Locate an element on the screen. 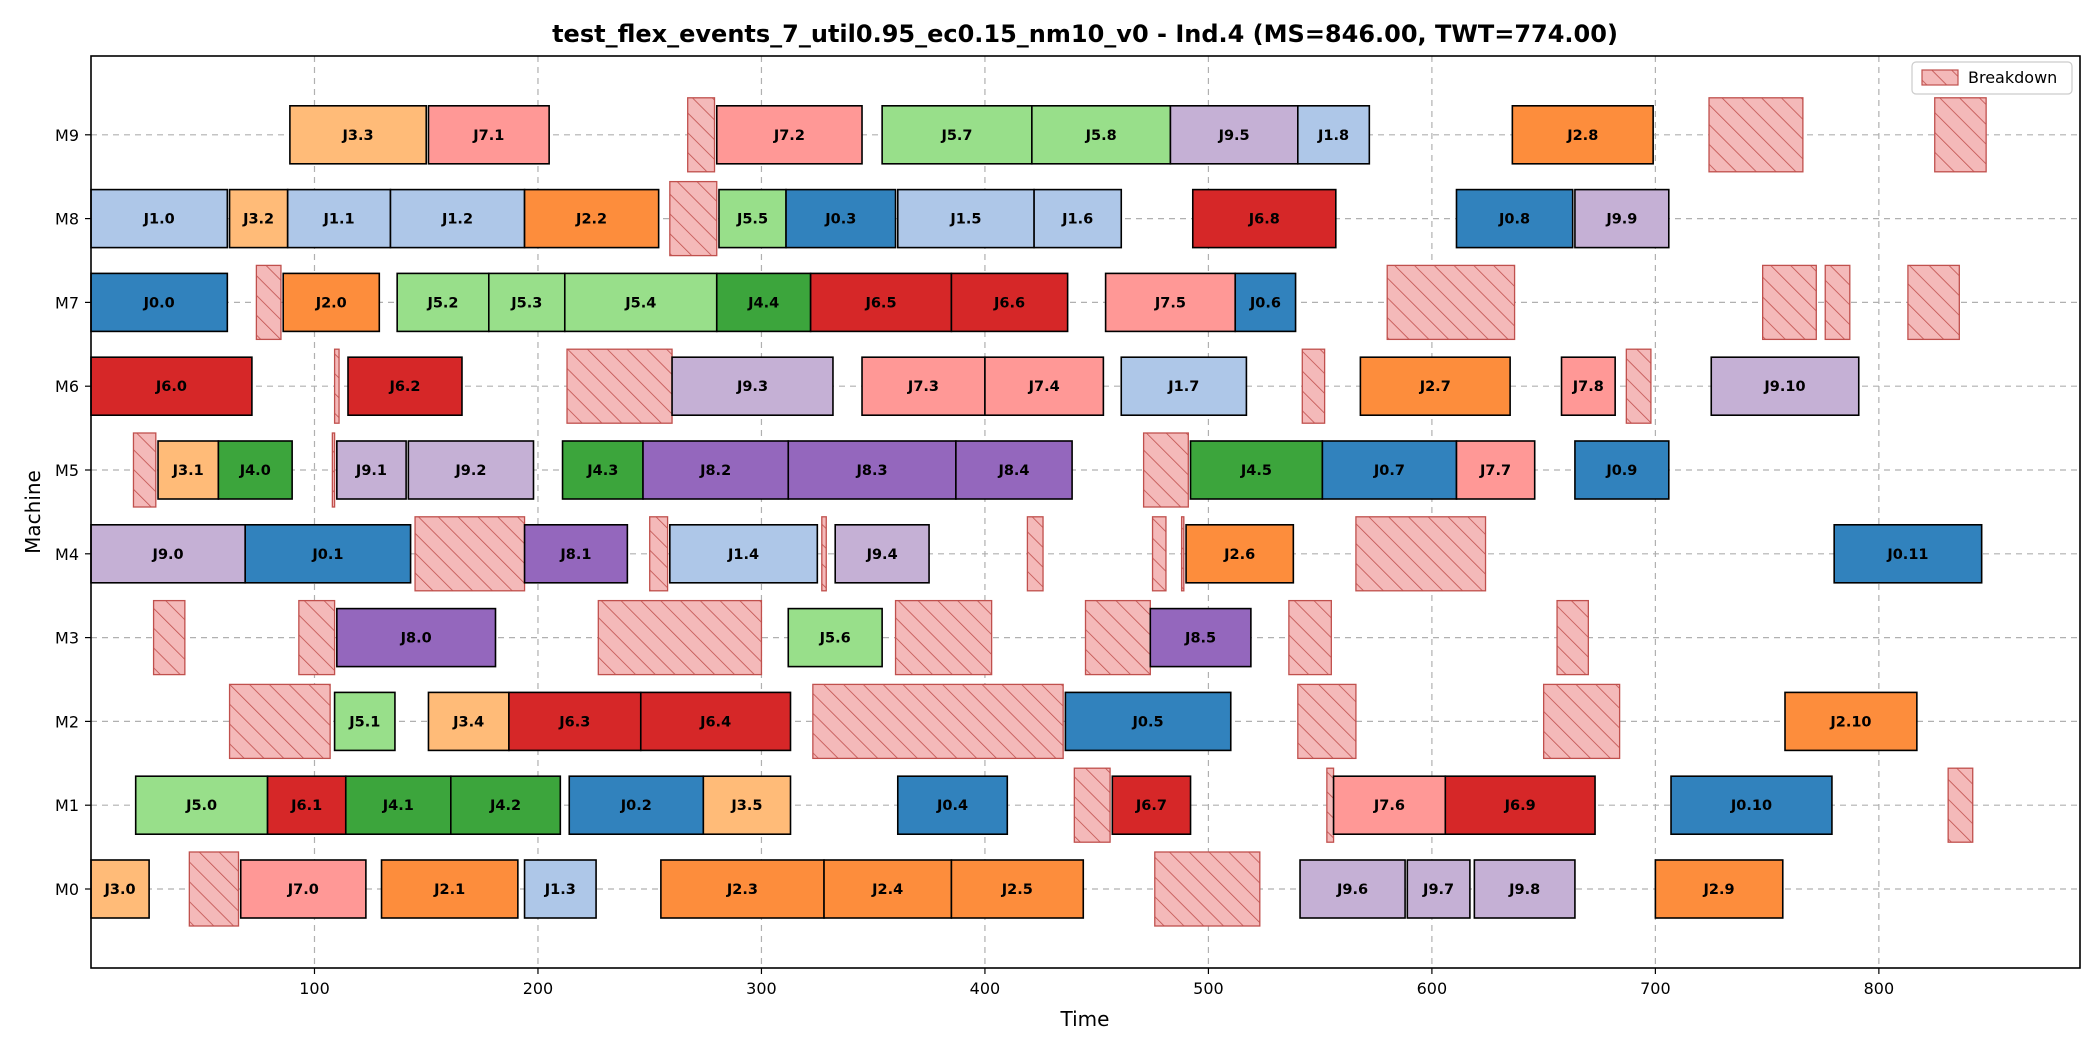  operation-label: J6.9 is located at coordinates (1520, 806).